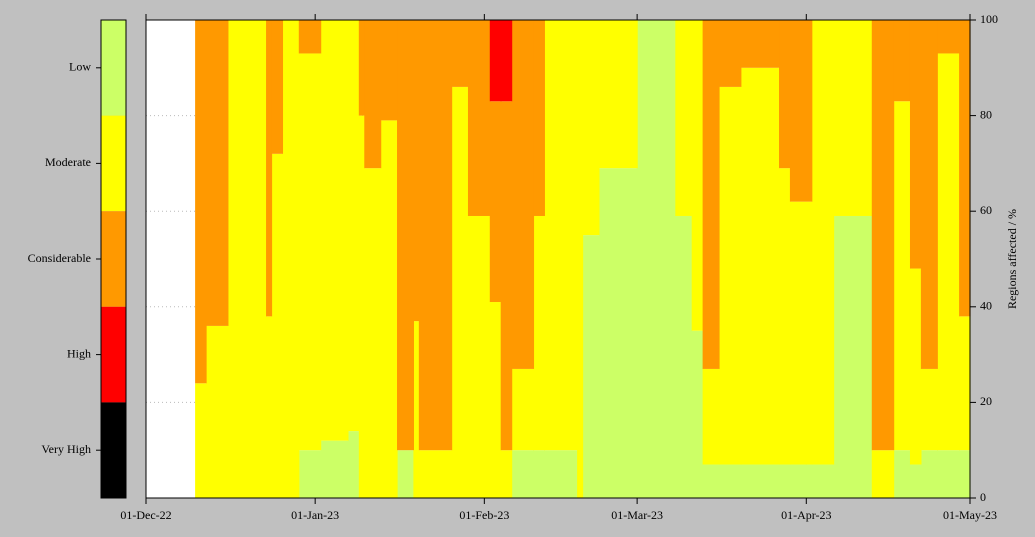 The width and height of the screenshot is (1035, 537). I want to click on legend-label: Moderate, so click(68, 162).